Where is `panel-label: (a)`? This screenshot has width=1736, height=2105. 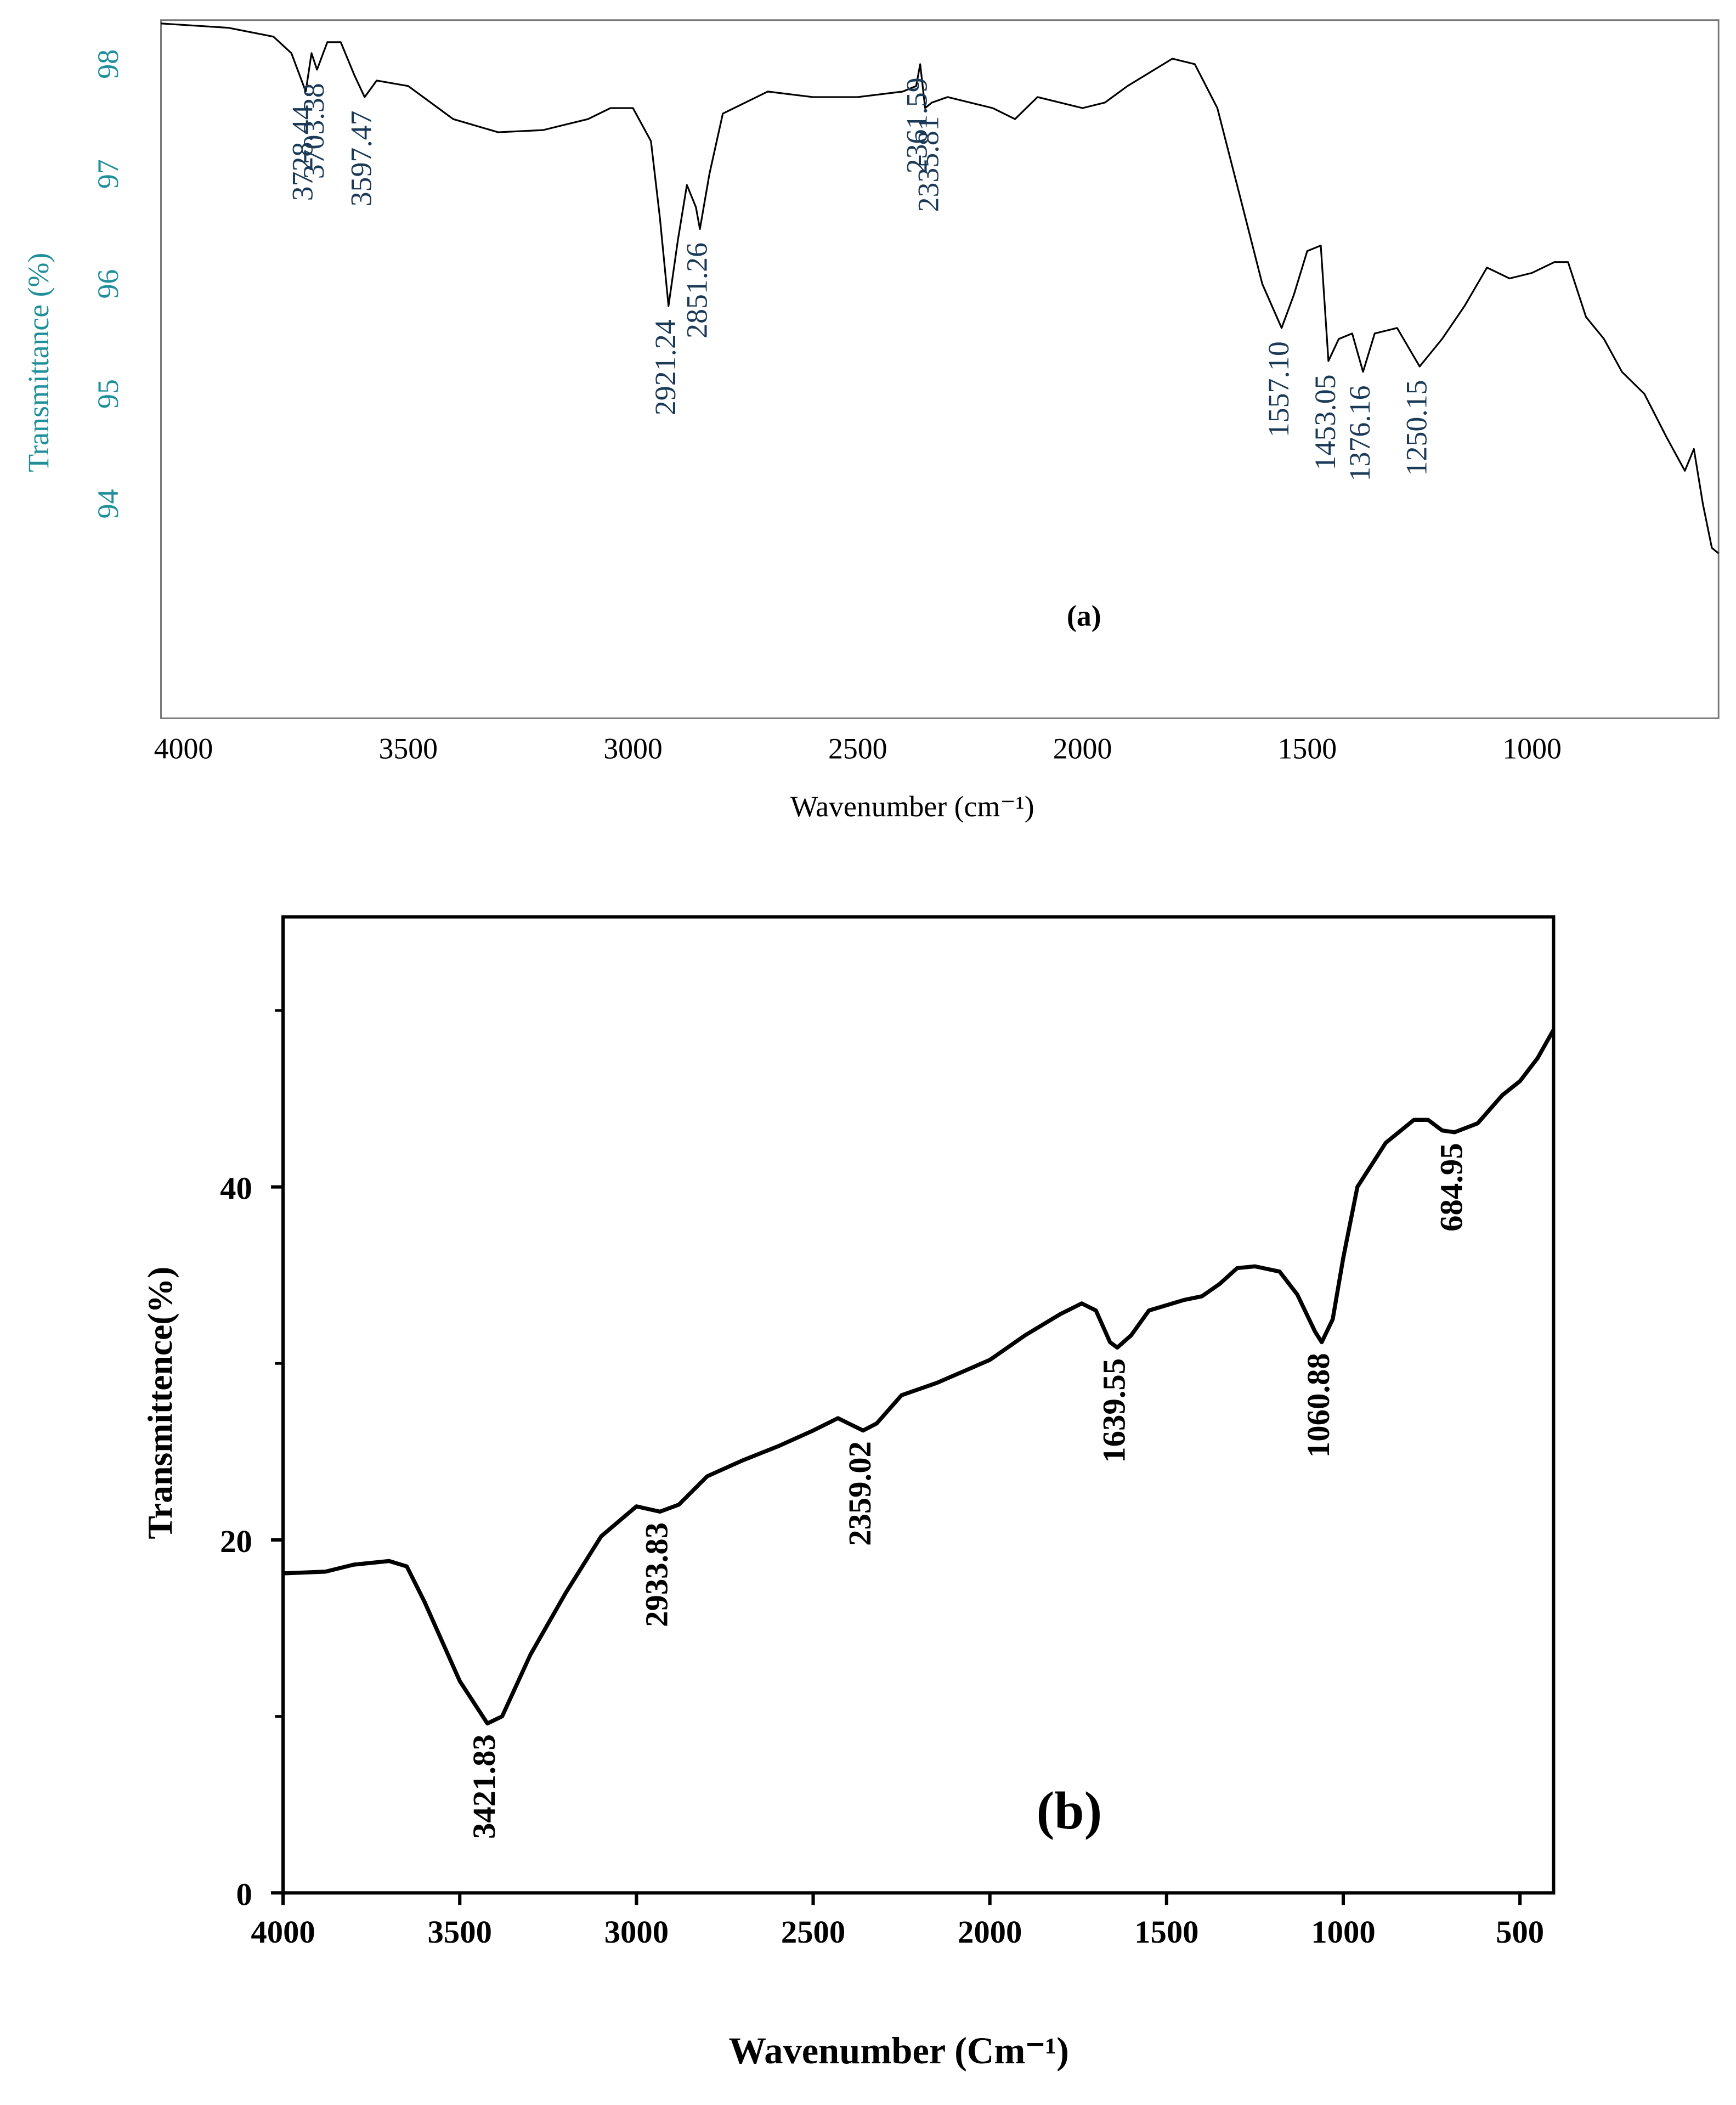
panel-label: (a) is located at coordinates (1084, 615).